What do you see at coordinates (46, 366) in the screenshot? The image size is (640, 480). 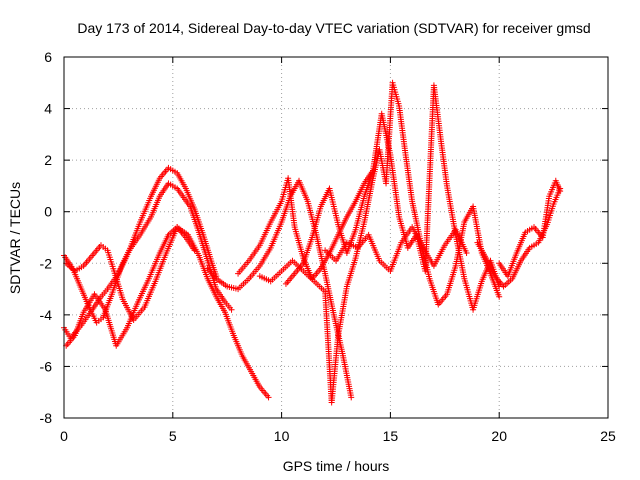 I see `y-tick-label: -6` at bounding box center [46, 366].